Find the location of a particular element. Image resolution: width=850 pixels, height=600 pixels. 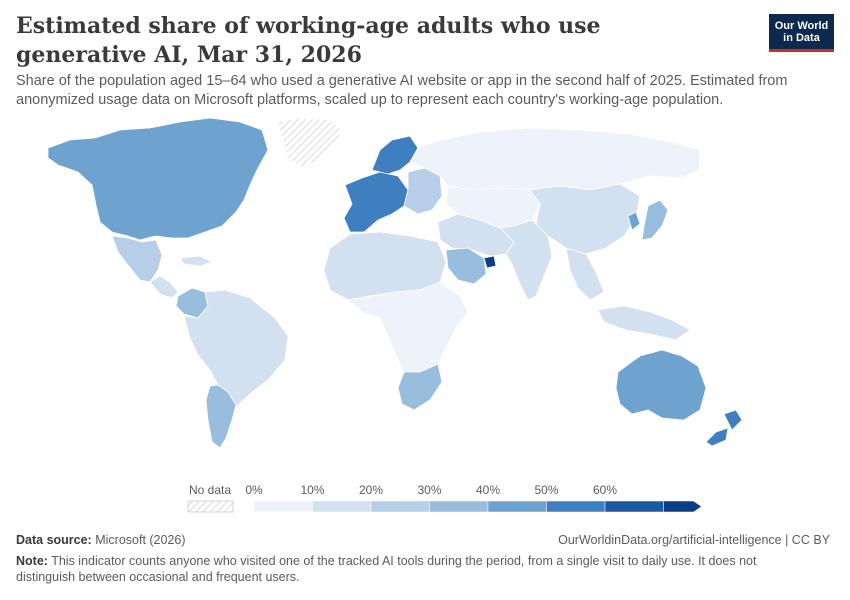

region-korea: Korea is located at coordinates (634, 221).